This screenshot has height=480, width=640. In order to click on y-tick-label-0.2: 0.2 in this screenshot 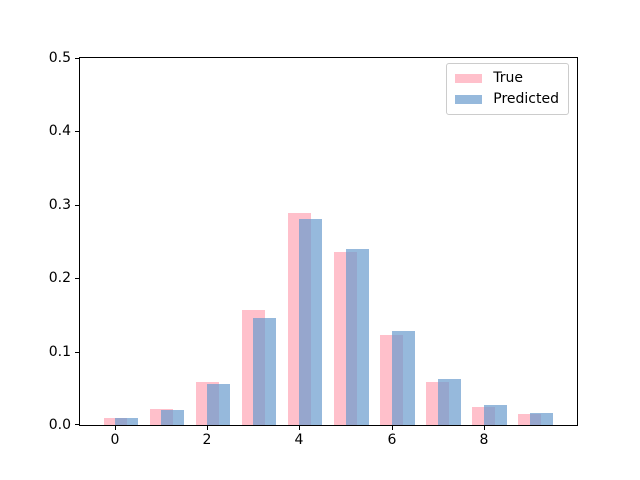, I will do `click(59, 278)`.